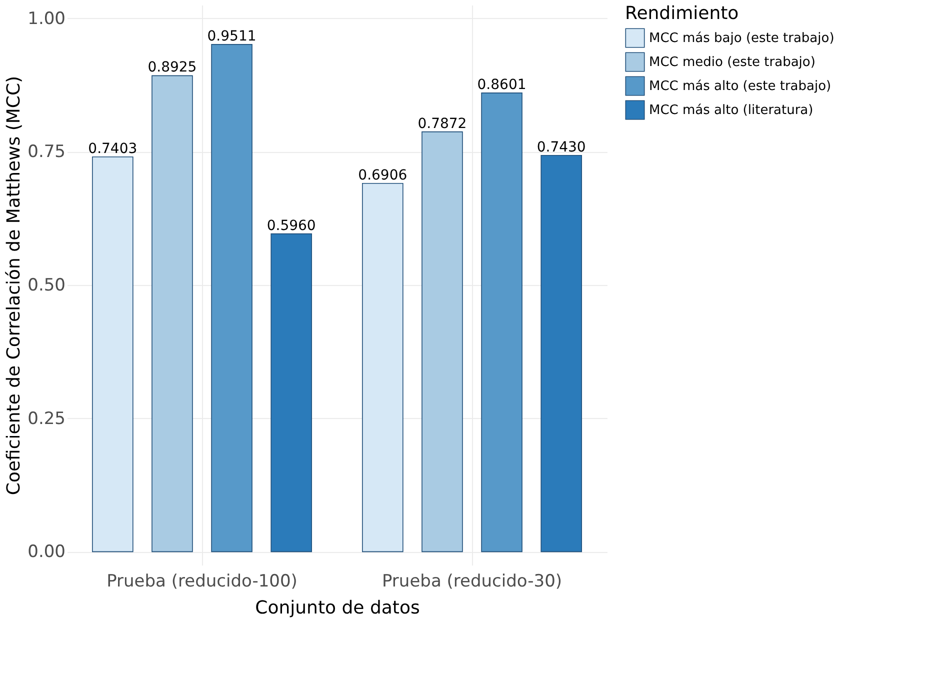 The image size is (948, 694). Describe the element at coordinates (501, 84) in the screenshot. I see `data-label: 0.8601` at that location.